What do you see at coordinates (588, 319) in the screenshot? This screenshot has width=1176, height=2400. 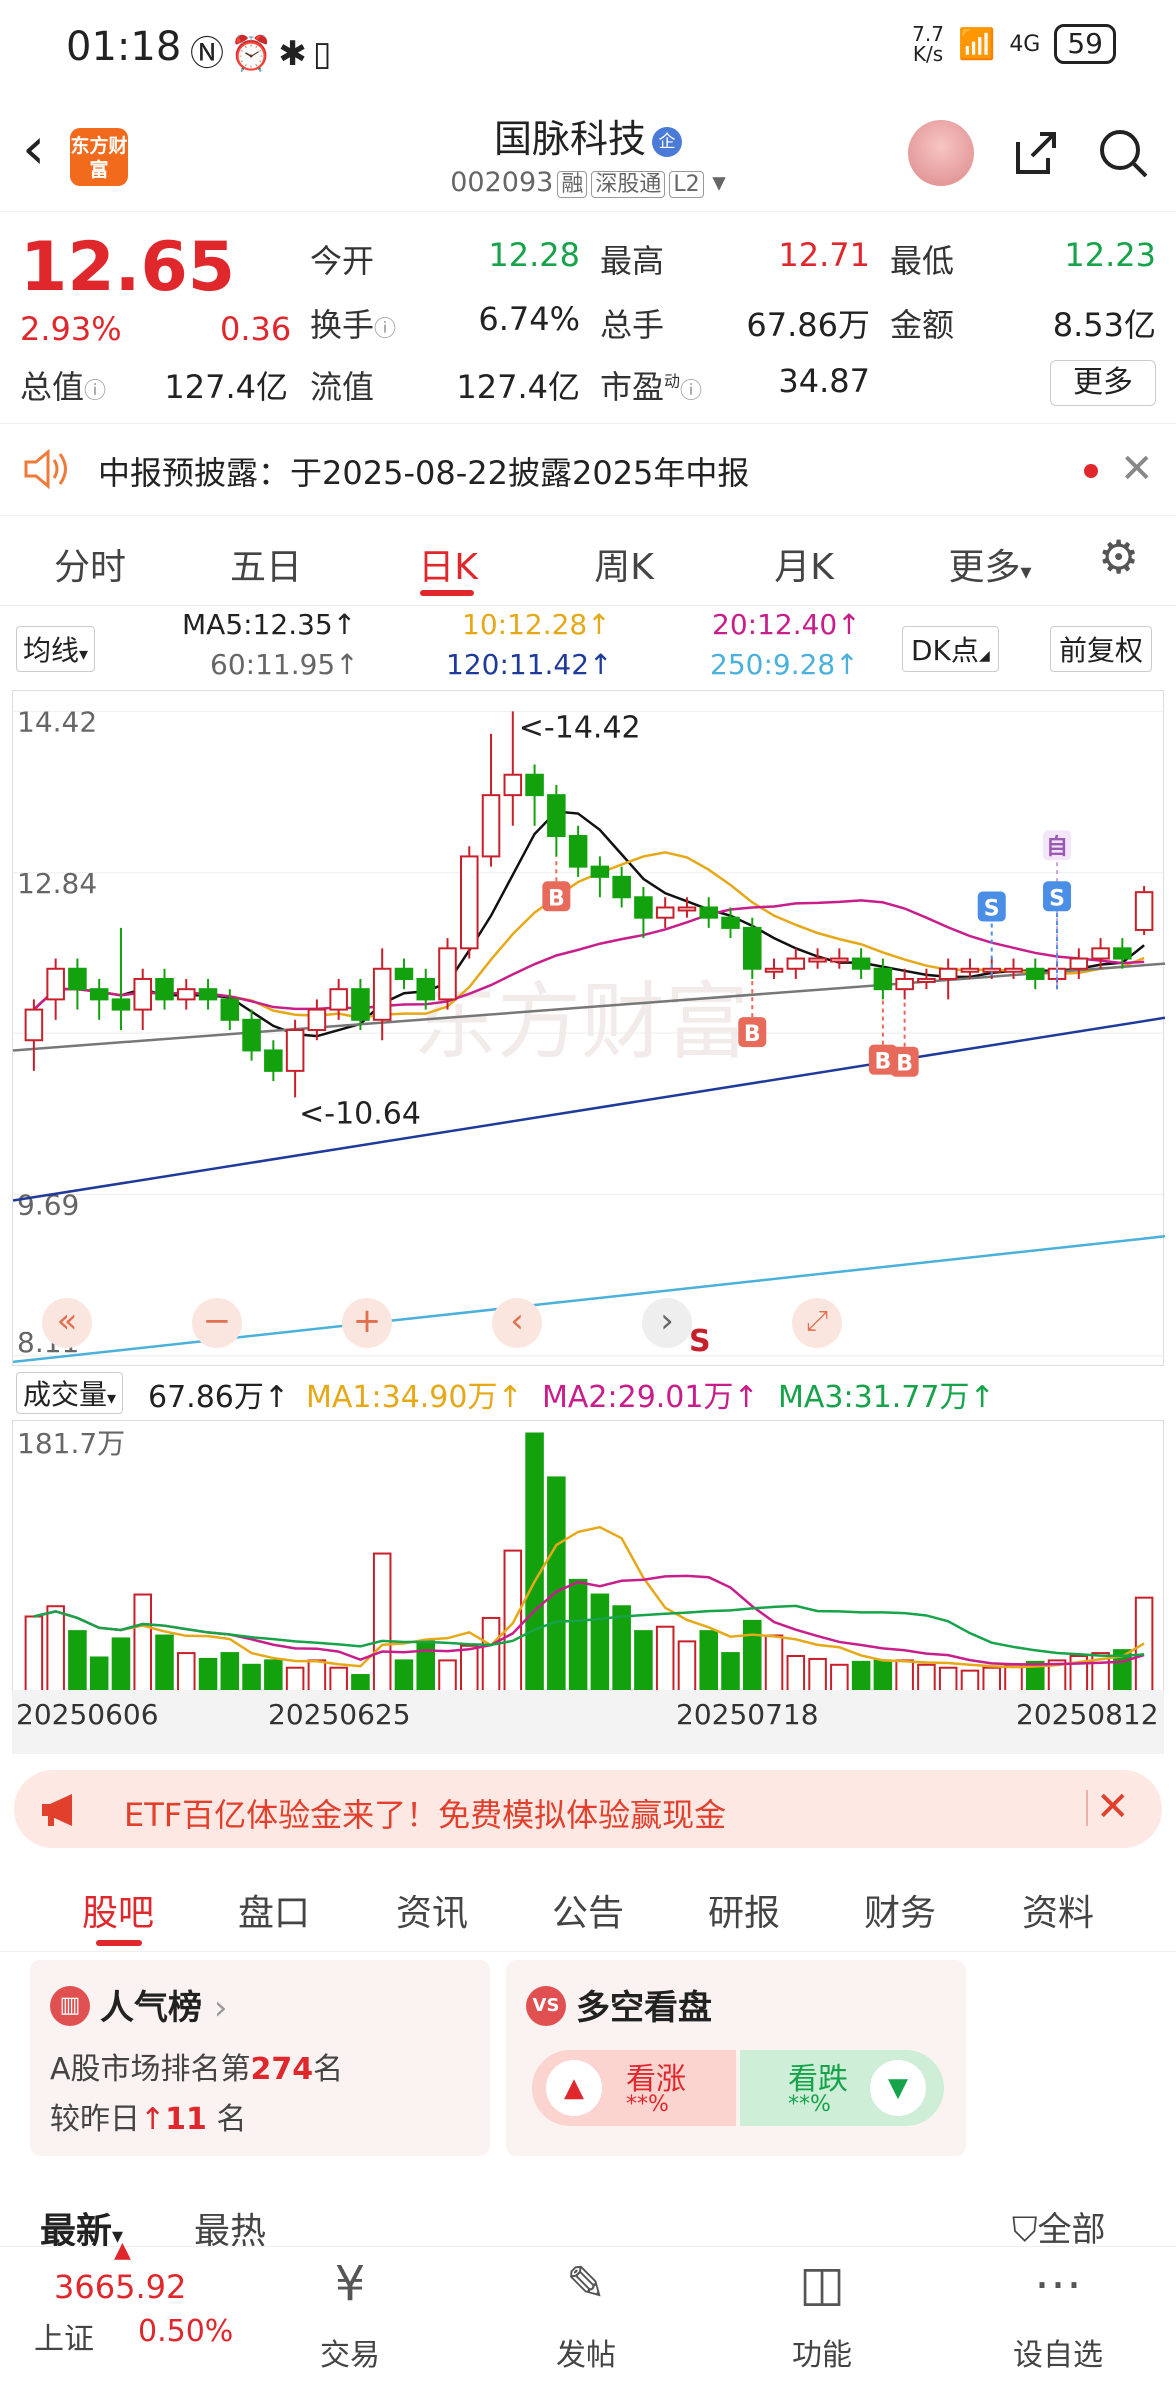 I see `quote-panel` at bounding box center [588, 319].